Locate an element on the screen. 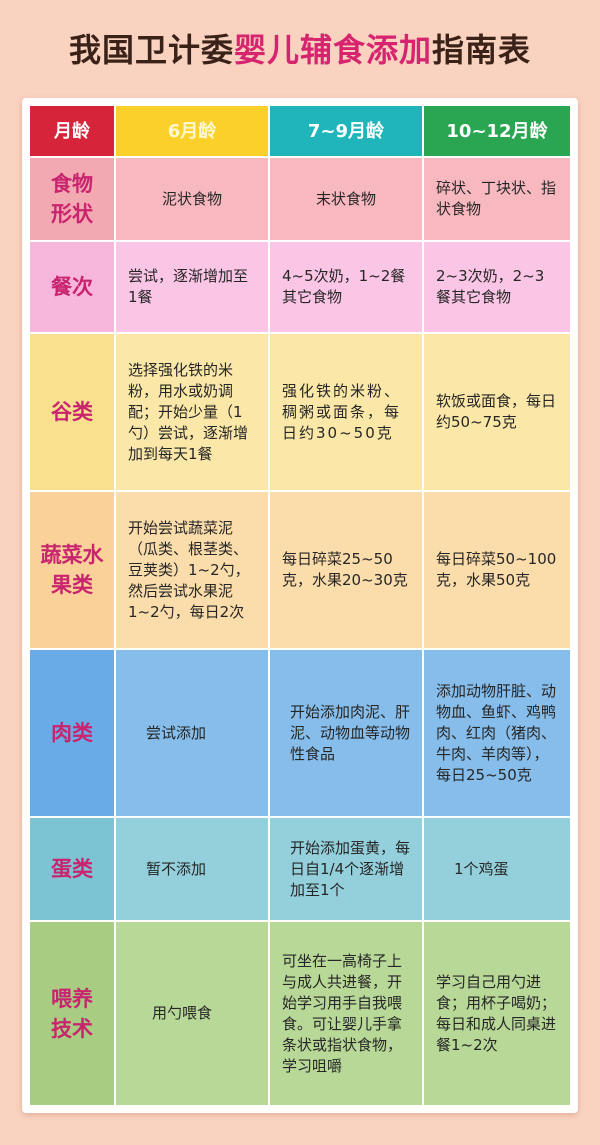 Image resolution: width=600 pixels, height=1145 pixels. title-part-c: 指南表 is located at coordinates (482, 50).